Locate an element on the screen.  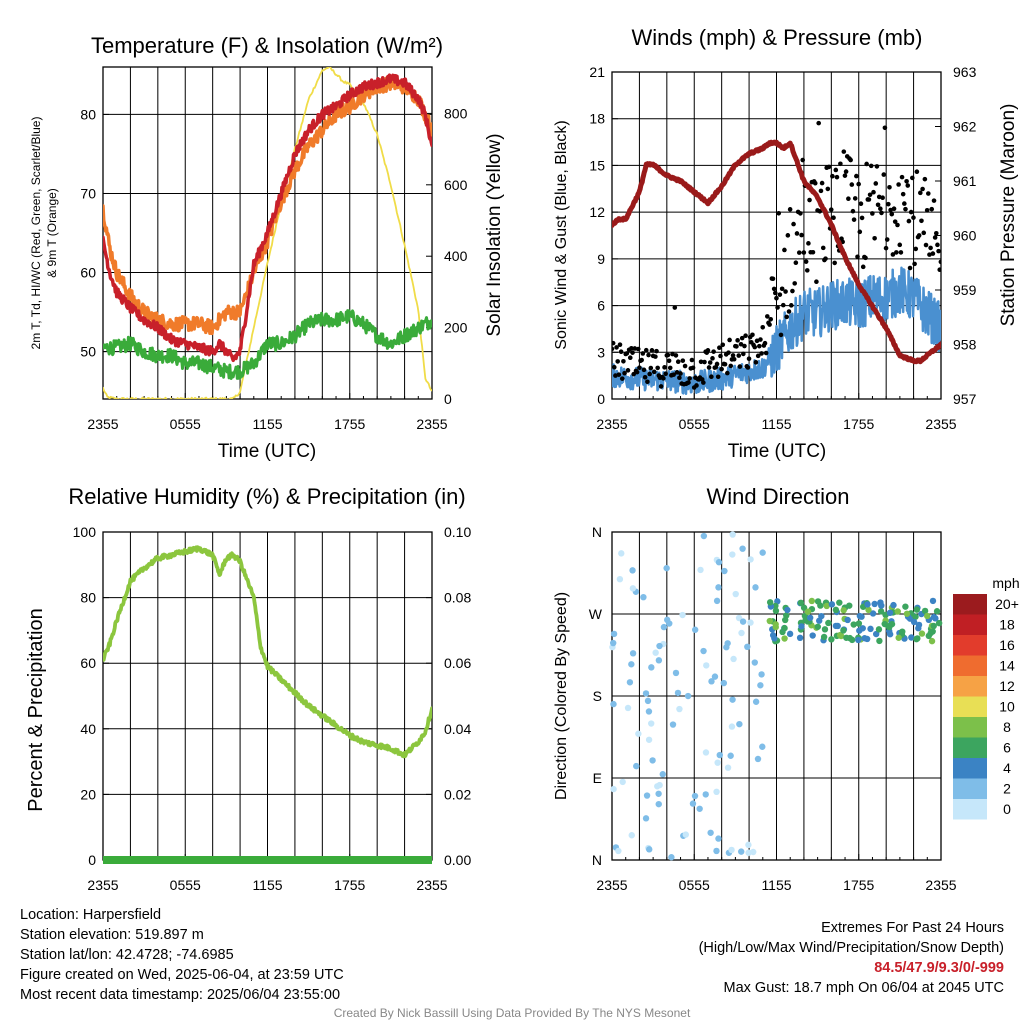
x-axis-label: Time (UTC) is located at coordinates (777, 451).